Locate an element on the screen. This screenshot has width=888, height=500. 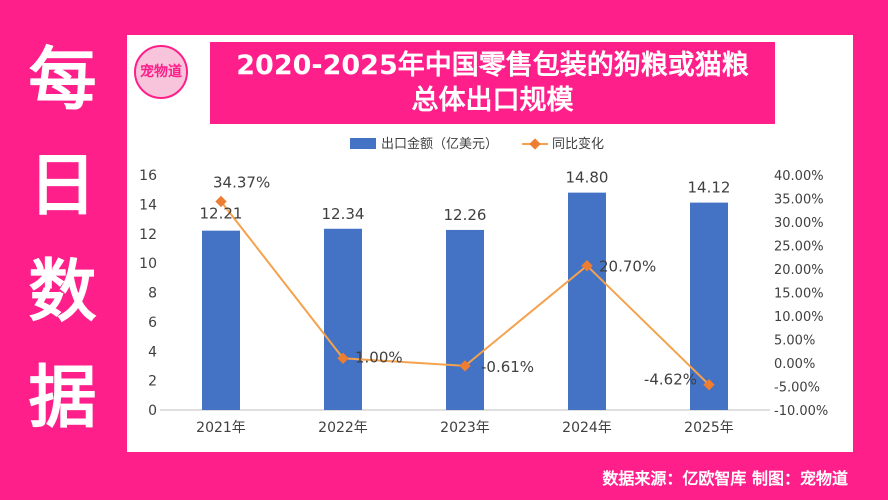
y-right-tick-label: -10.00% is located at coordinates (801, 411).